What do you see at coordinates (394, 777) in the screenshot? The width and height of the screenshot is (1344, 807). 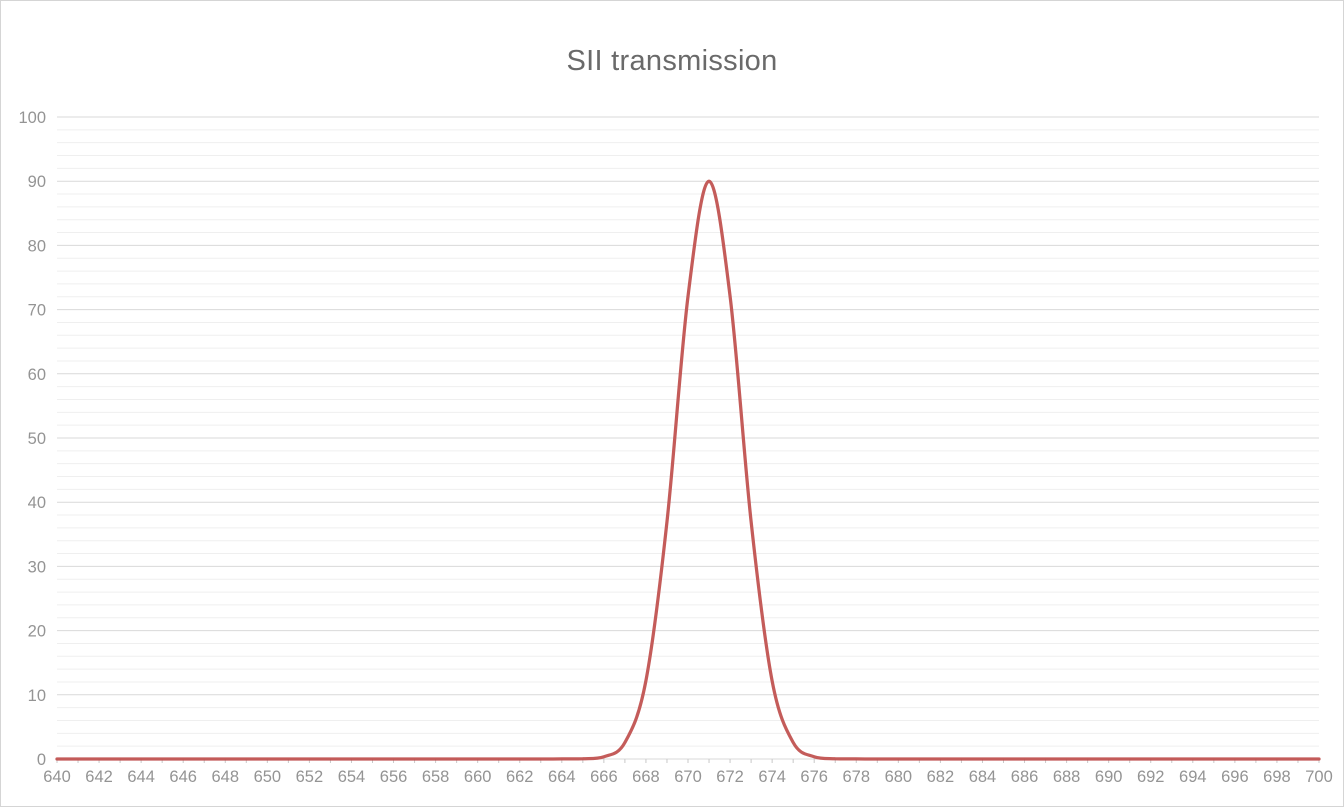 I see `x-tick-label: 656` at bounding box center [394, 777].